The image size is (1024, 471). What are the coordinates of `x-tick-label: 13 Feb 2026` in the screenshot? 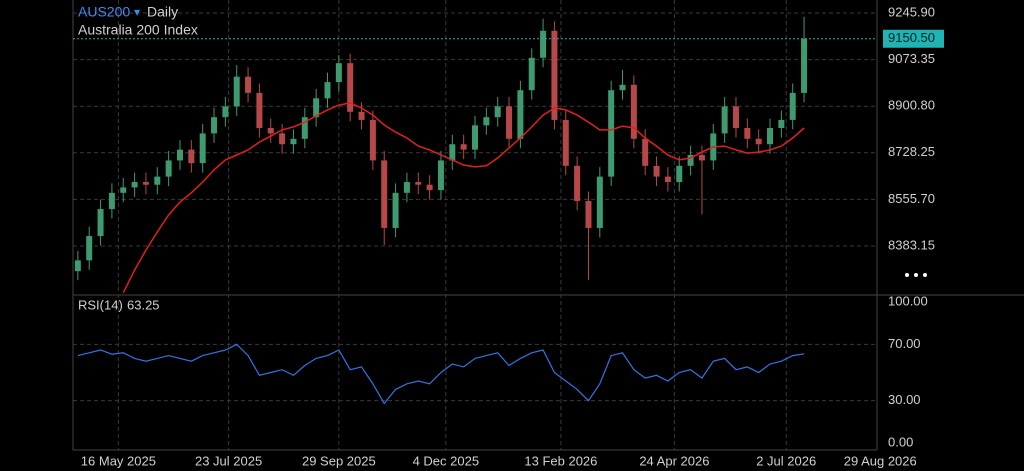 It's located at (560, 460).